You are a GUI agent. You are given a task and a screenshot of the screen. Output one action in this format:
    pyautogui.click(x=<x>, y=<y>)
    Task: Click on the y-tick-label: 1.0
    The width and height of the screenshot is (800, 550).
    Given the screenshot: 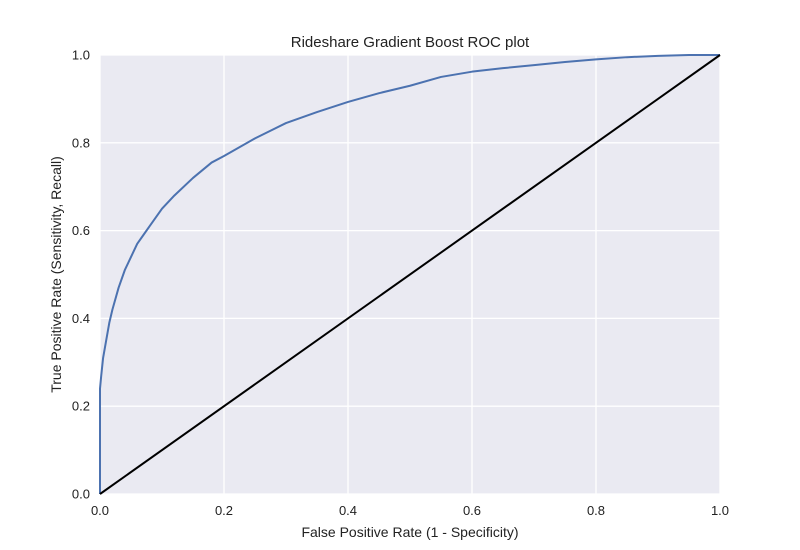 What is the action you would take?
    pyautogui.click(x=81, y=55)
    